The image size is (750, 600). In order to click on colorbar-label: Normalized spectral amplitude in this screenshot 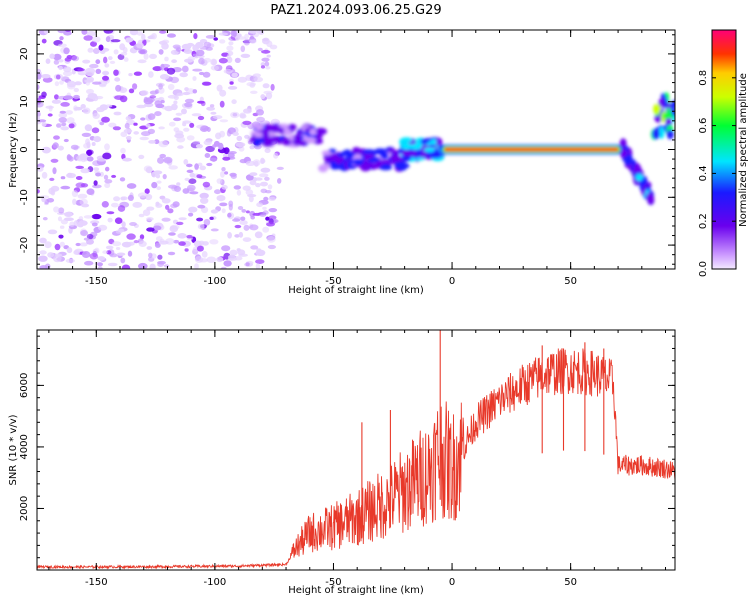, I will do `click(743, 150)`.